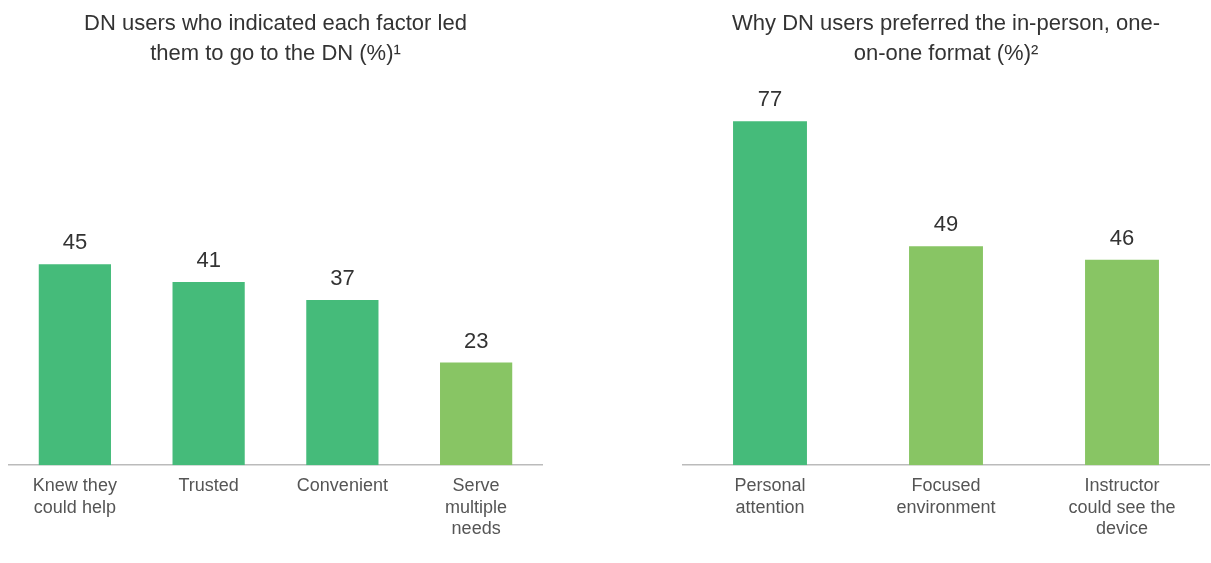 The image size is (1211, 563). What do you see at coordinates (1122, 506) in the screenshot?
I see `x-tick-label: Instructor could see the device` at bounding box center [1122, 506].